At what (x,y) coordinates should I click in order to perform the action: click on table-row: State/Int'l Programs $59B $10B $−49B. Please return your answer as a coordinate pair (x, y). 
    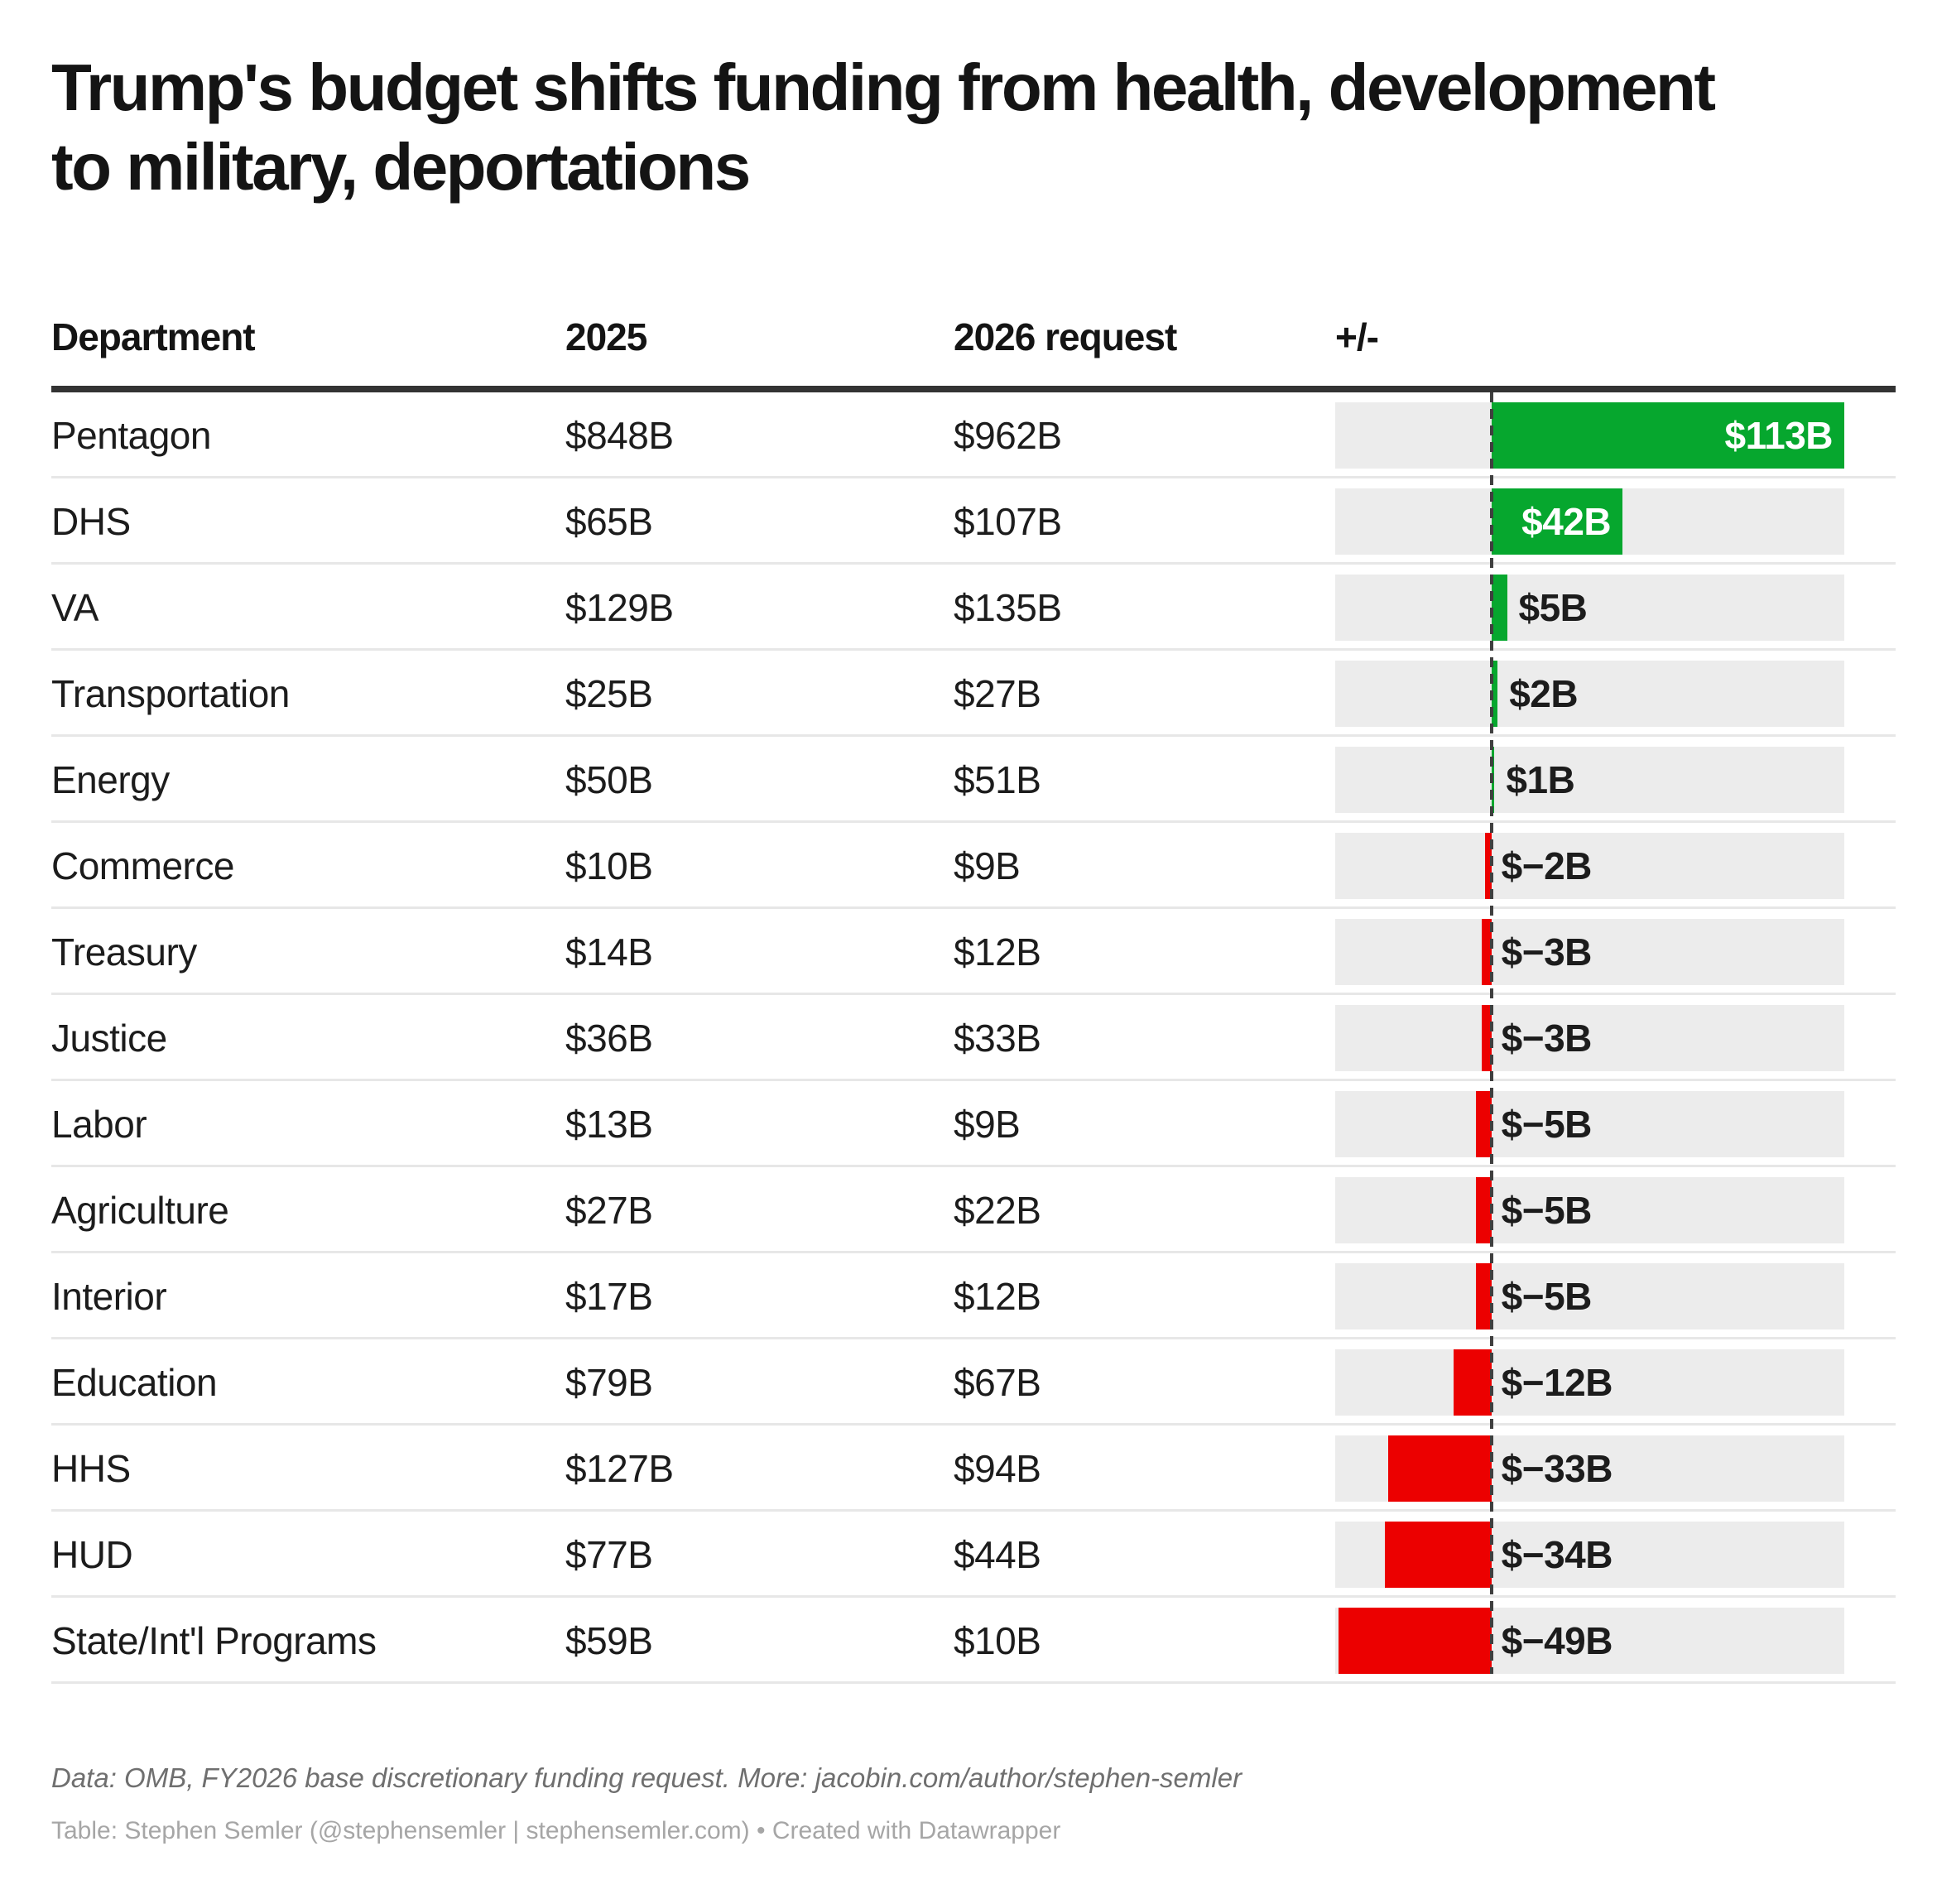
    Looking at the image, I should click on (973, 1641).